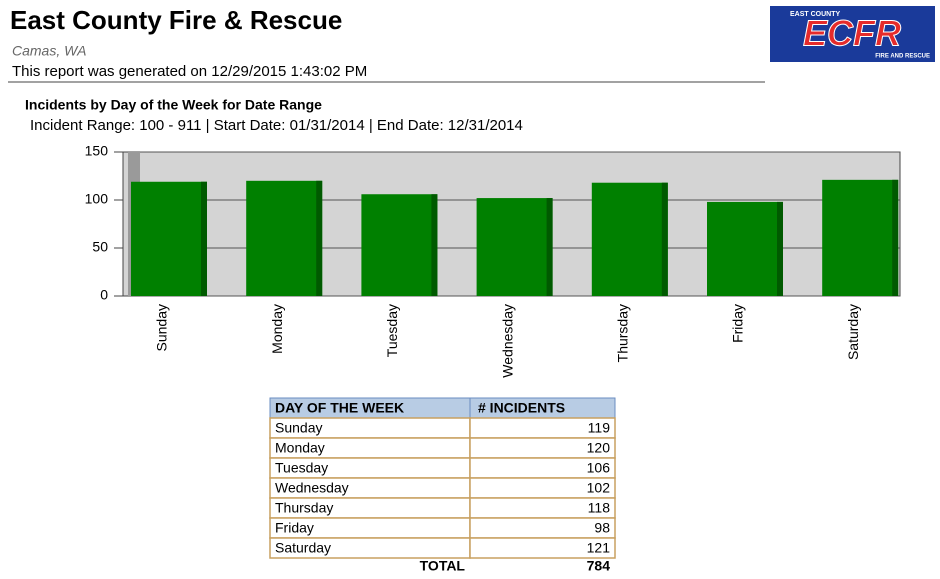  What do you see at coordinates (298, 428) in the screenshot?
I see `table-day: Sunday` at bounding box center [298, 428].